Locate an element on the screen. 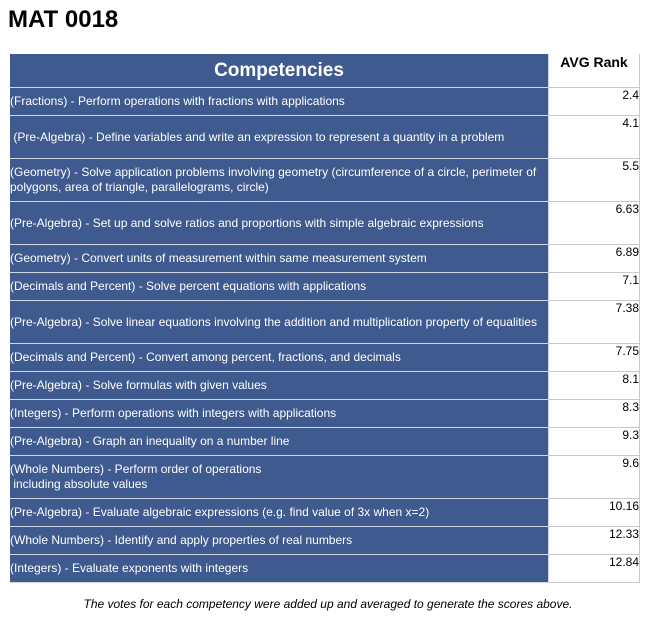 This screenshot has width=656, height=623. rank-cell: 5.5 is located at coordinates (594, 180).